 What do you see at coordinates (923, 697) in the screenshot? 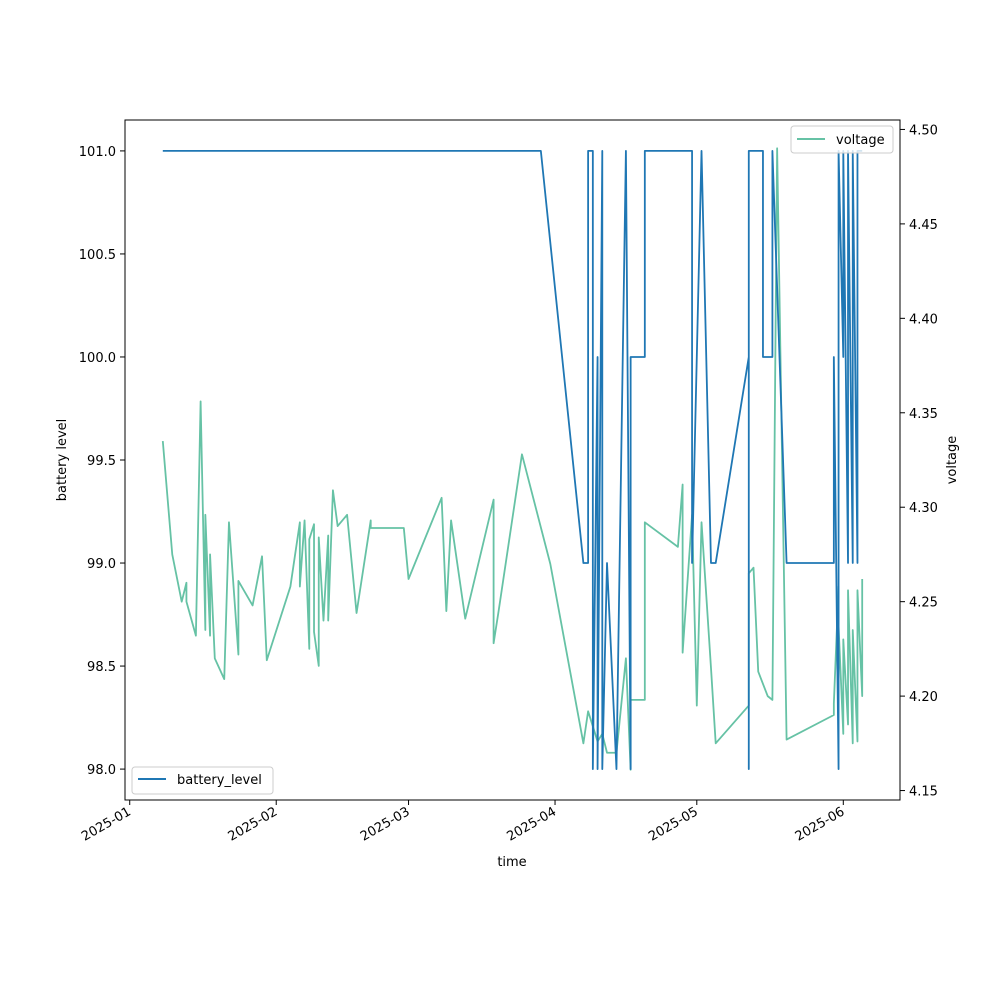
I see `y-right-tick-label: 4.20` at bounding box center [923, 697].